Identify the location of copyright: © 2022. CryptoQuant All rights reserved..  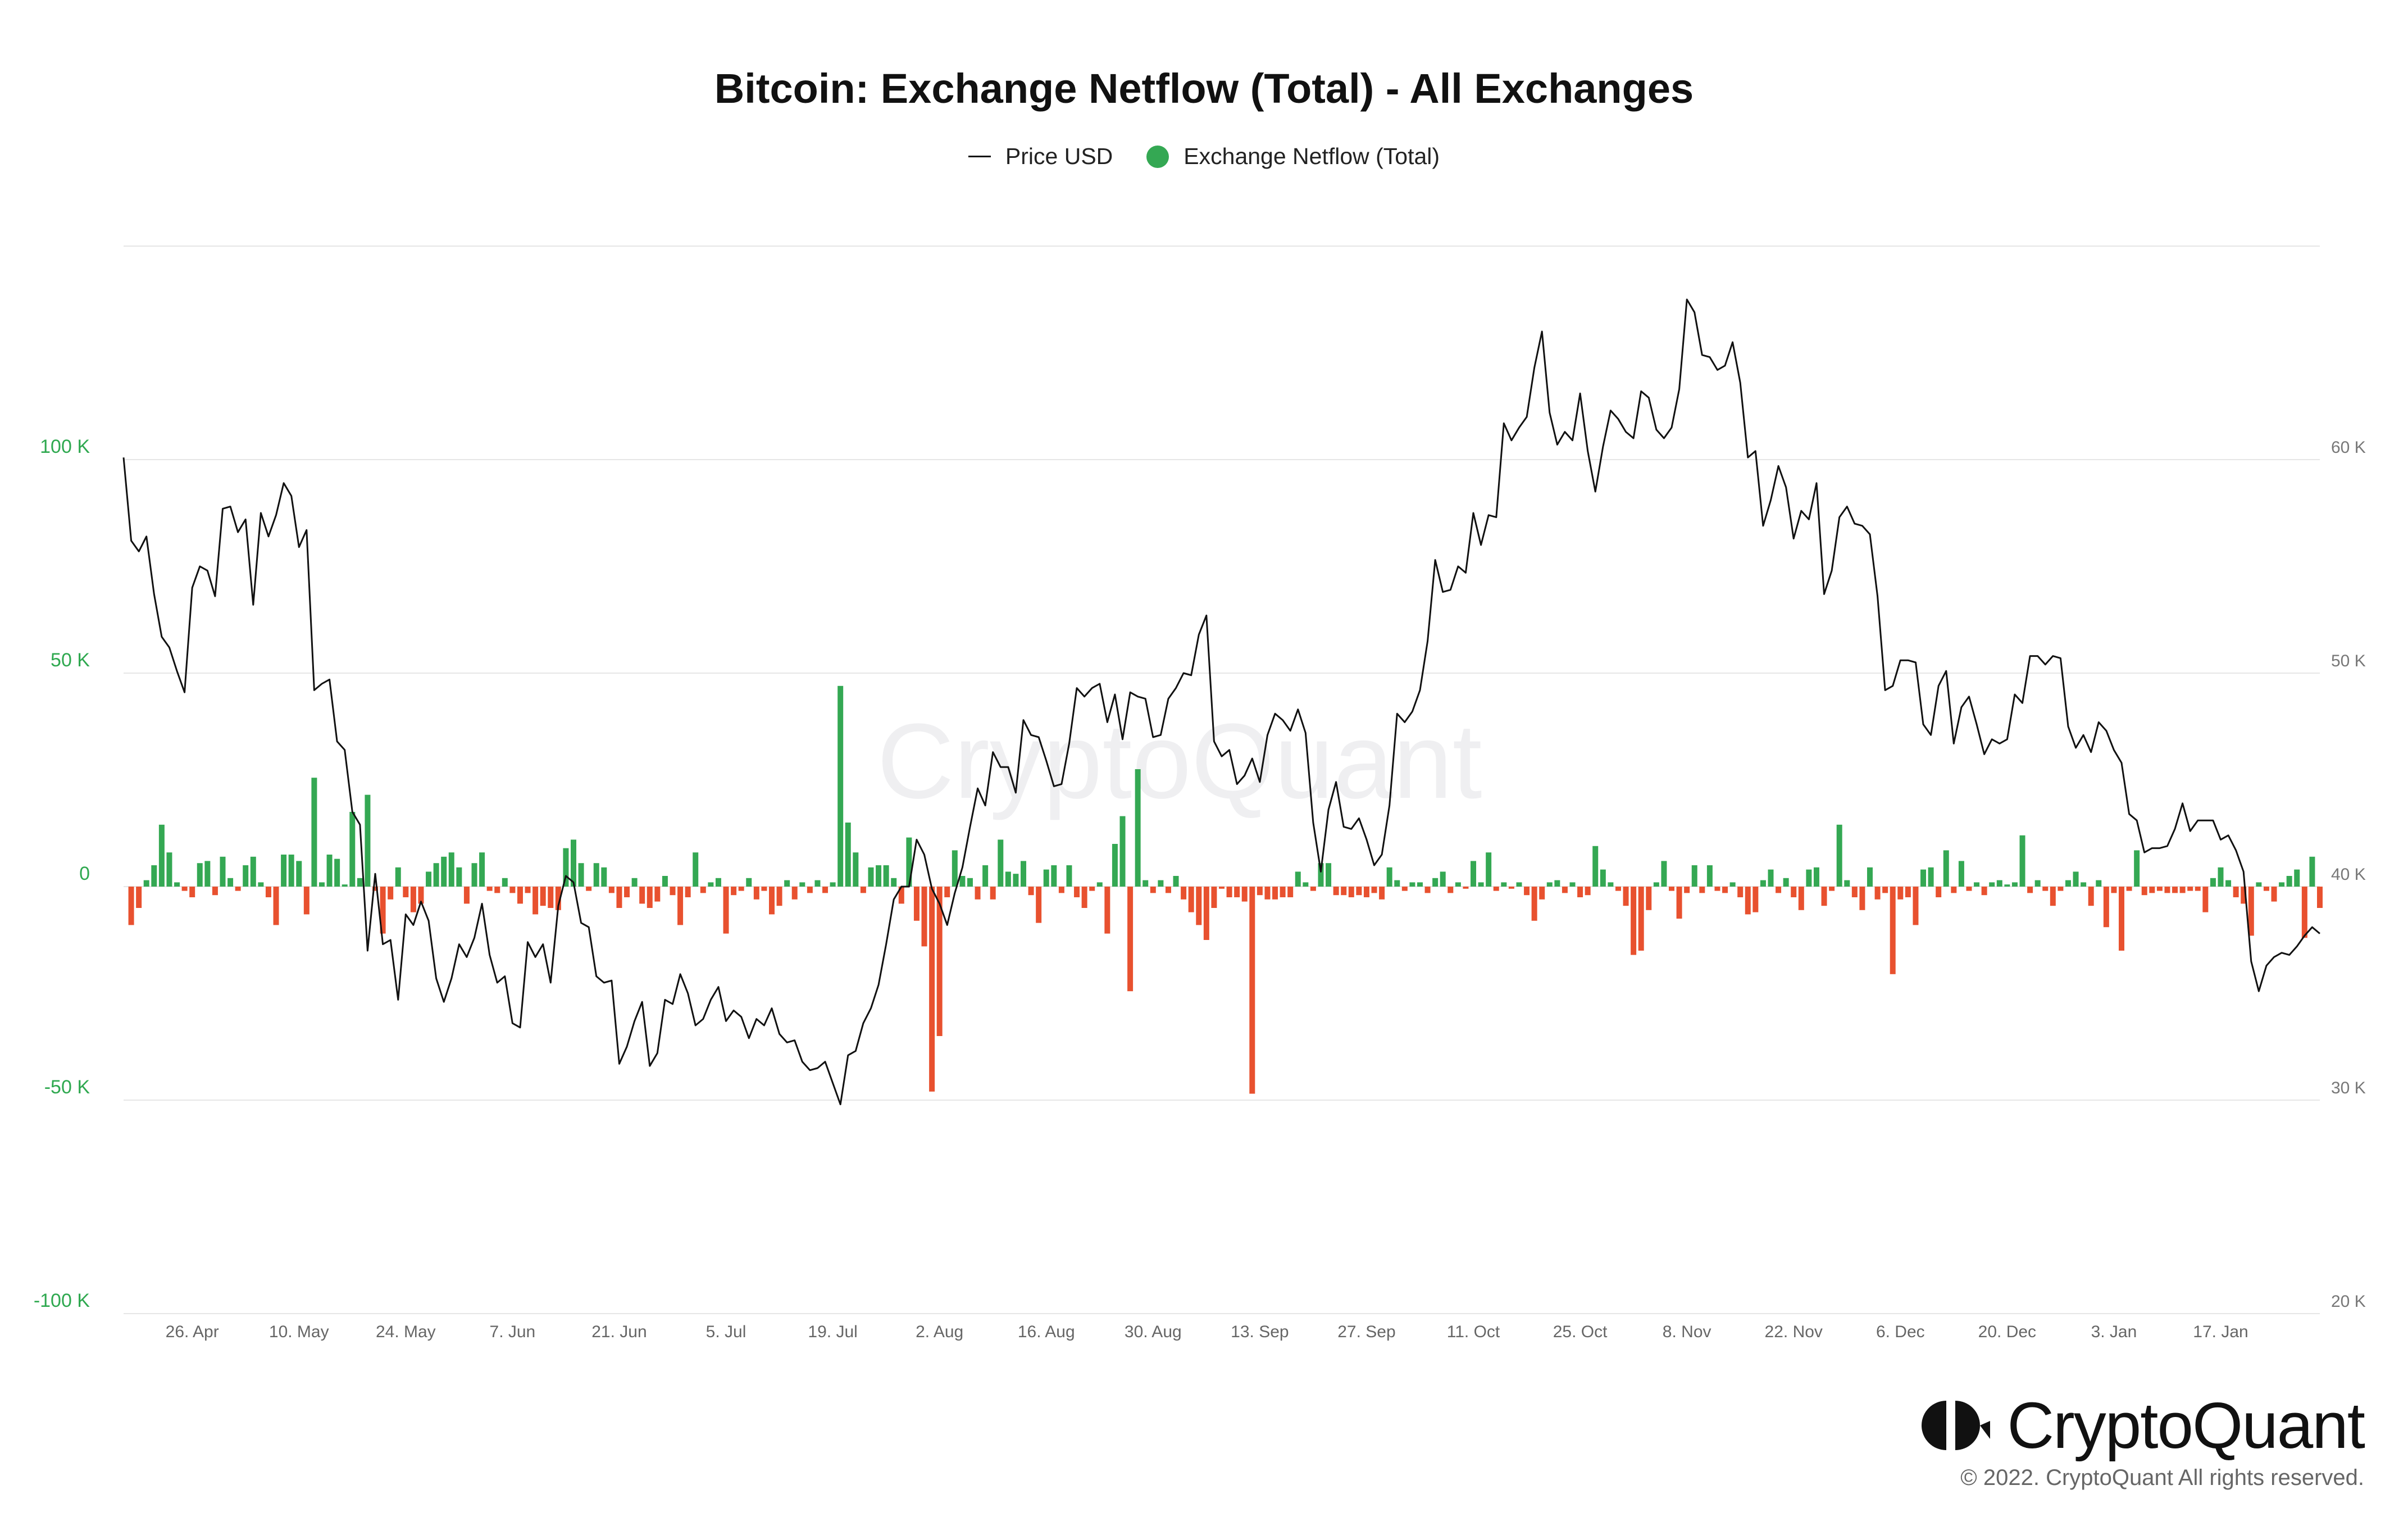
(2162, 1477).